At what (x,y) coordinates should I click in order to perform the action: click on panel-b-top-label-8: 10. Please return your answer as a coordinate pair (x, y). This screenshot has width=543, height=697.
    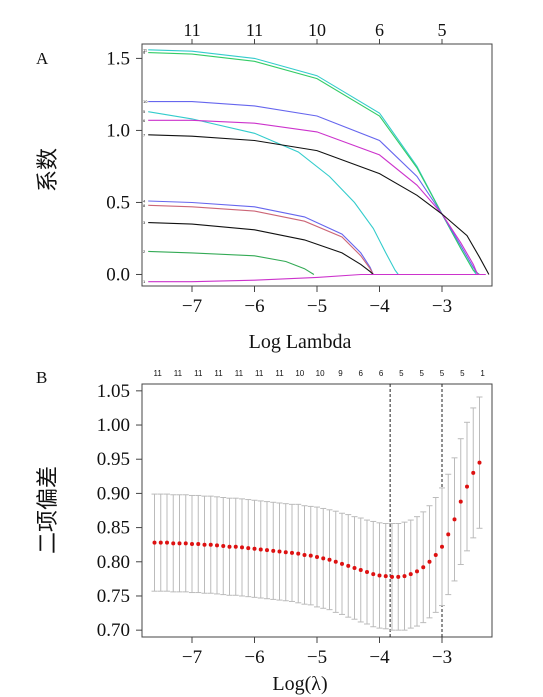
    Looking at the image, I should click on (320, 373).